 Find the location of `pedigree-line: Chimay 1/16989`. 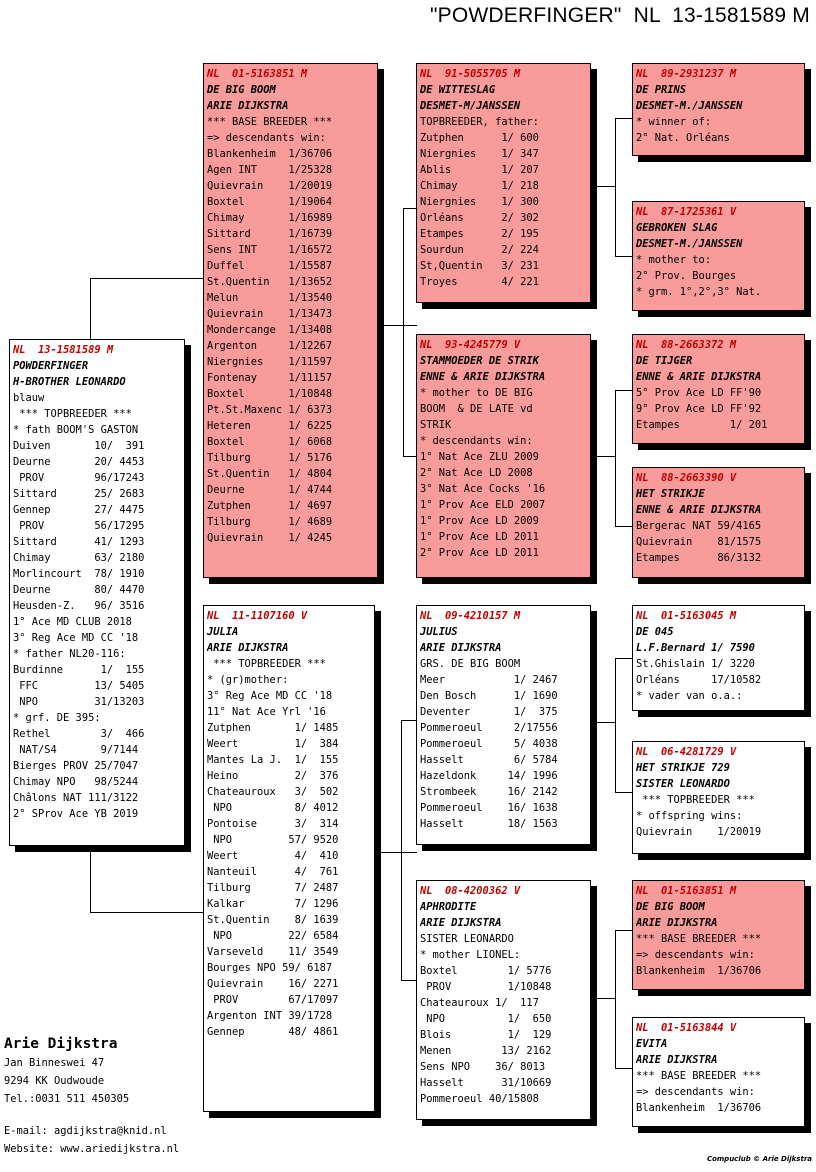

pedigree-line: Chimay 1/16989 is located at coordinates (270, 218).